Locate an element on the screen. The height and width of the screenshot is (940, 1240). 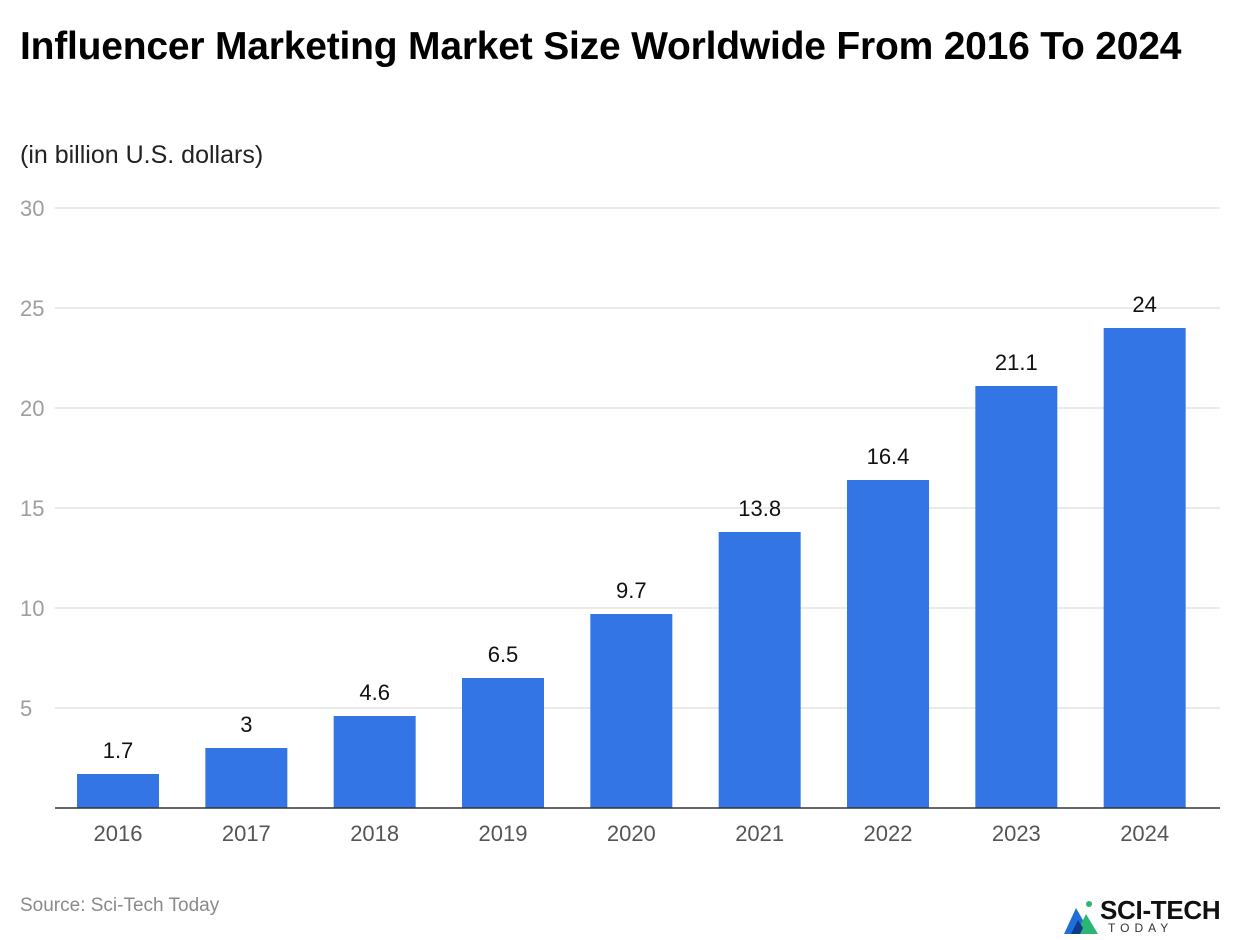
x-tick-label-2019: 2019 is located at coordinates (503, 833).